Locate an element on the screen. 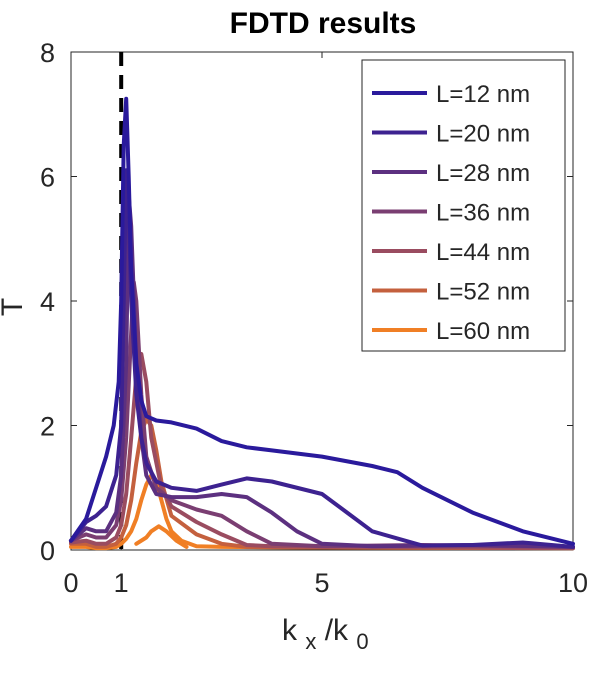  legend-label: L=12 nm is located at coordinates (483, 94).